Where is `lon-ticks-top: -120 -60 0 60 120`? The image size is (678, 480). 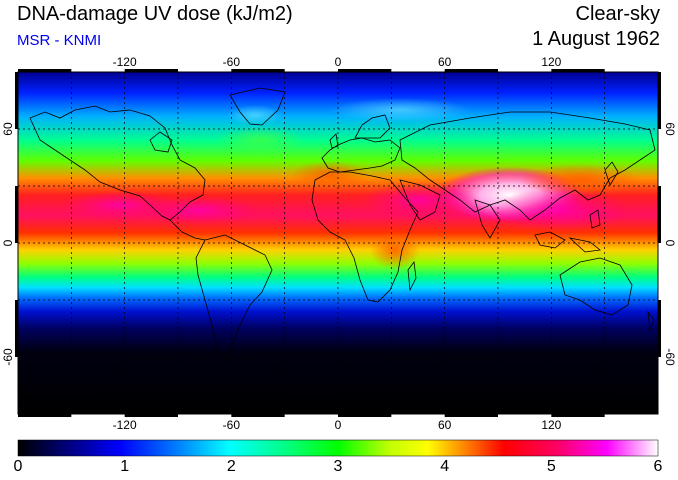 lon-ticks-top: -120 -60 0 60 120 is located at coordinates (337, 62).